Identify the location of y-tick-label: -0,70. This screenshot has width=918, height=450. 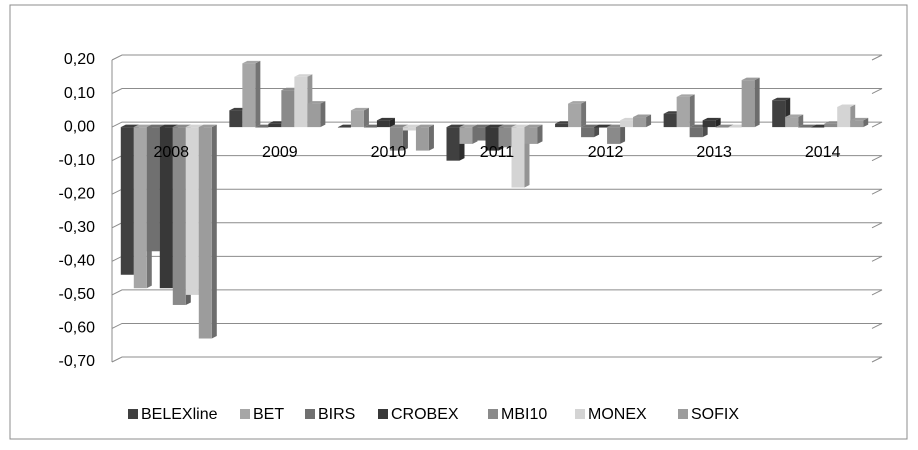
(77, 361).